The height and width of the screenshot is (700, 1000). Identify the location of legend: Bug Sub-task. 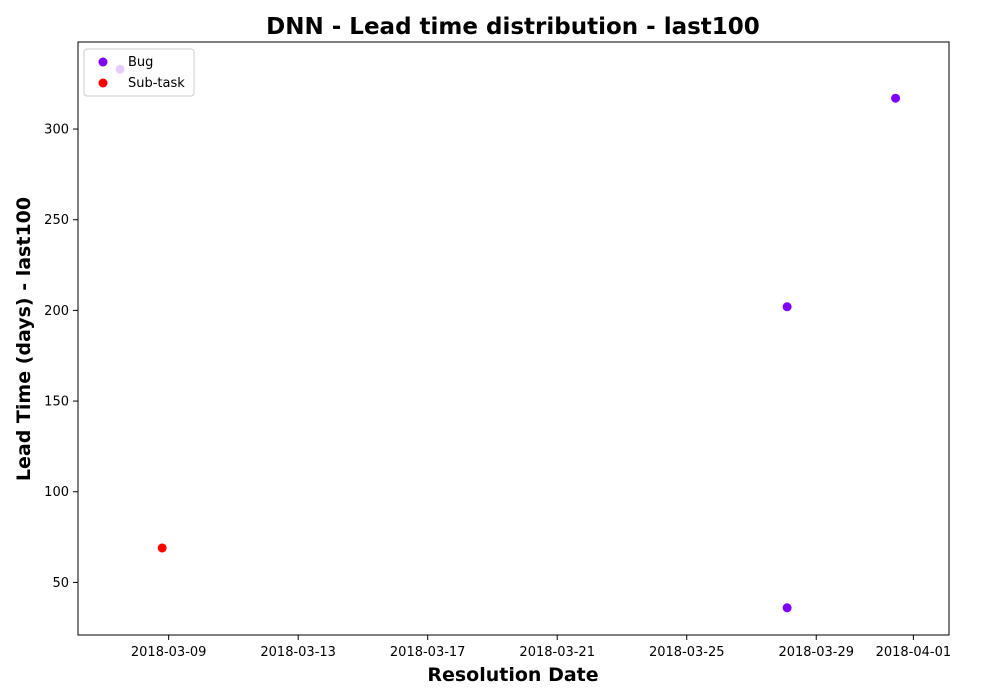
(139, 72).